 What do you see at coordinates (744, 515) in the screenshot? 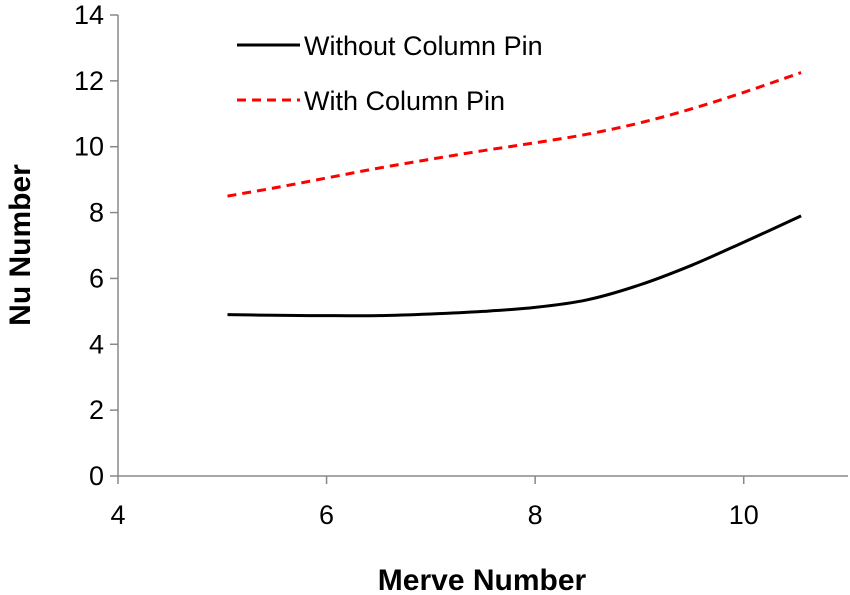
I see `x-tick-label: 10` at bounding box center [744, 515].